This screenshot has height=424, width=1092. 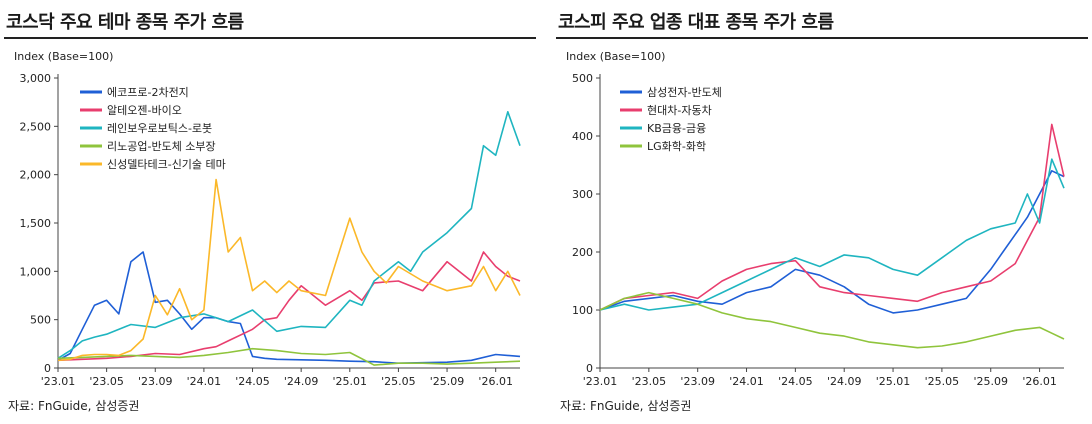 I want to click on y-tick-label: 2,500, so click(x=36, y=126).